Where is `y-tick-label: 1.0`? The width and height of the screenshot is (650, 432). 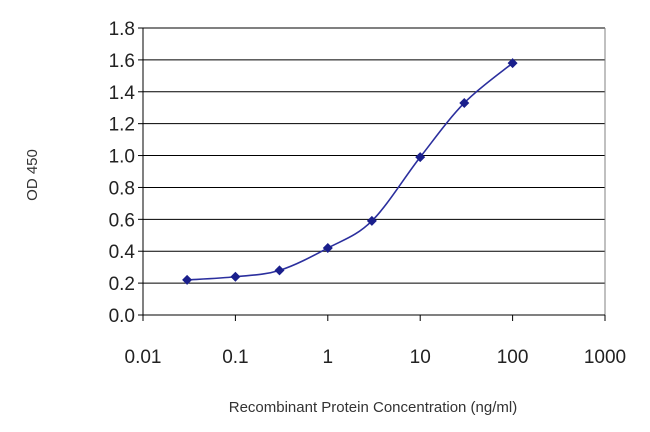
y-tick-label: 1.0 is located at coordinates (122, 157).